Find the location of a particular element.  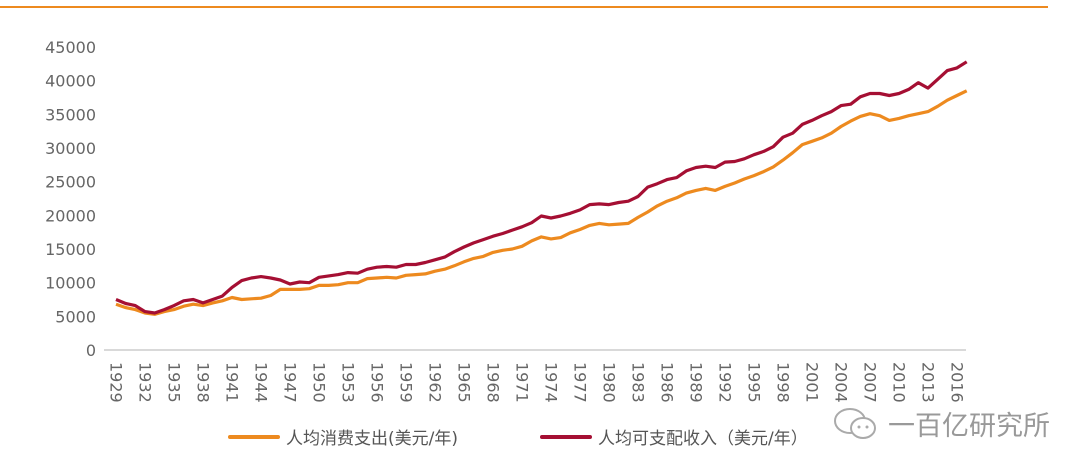

x-tick-label: 2016 is located at coordinates (957, 382).